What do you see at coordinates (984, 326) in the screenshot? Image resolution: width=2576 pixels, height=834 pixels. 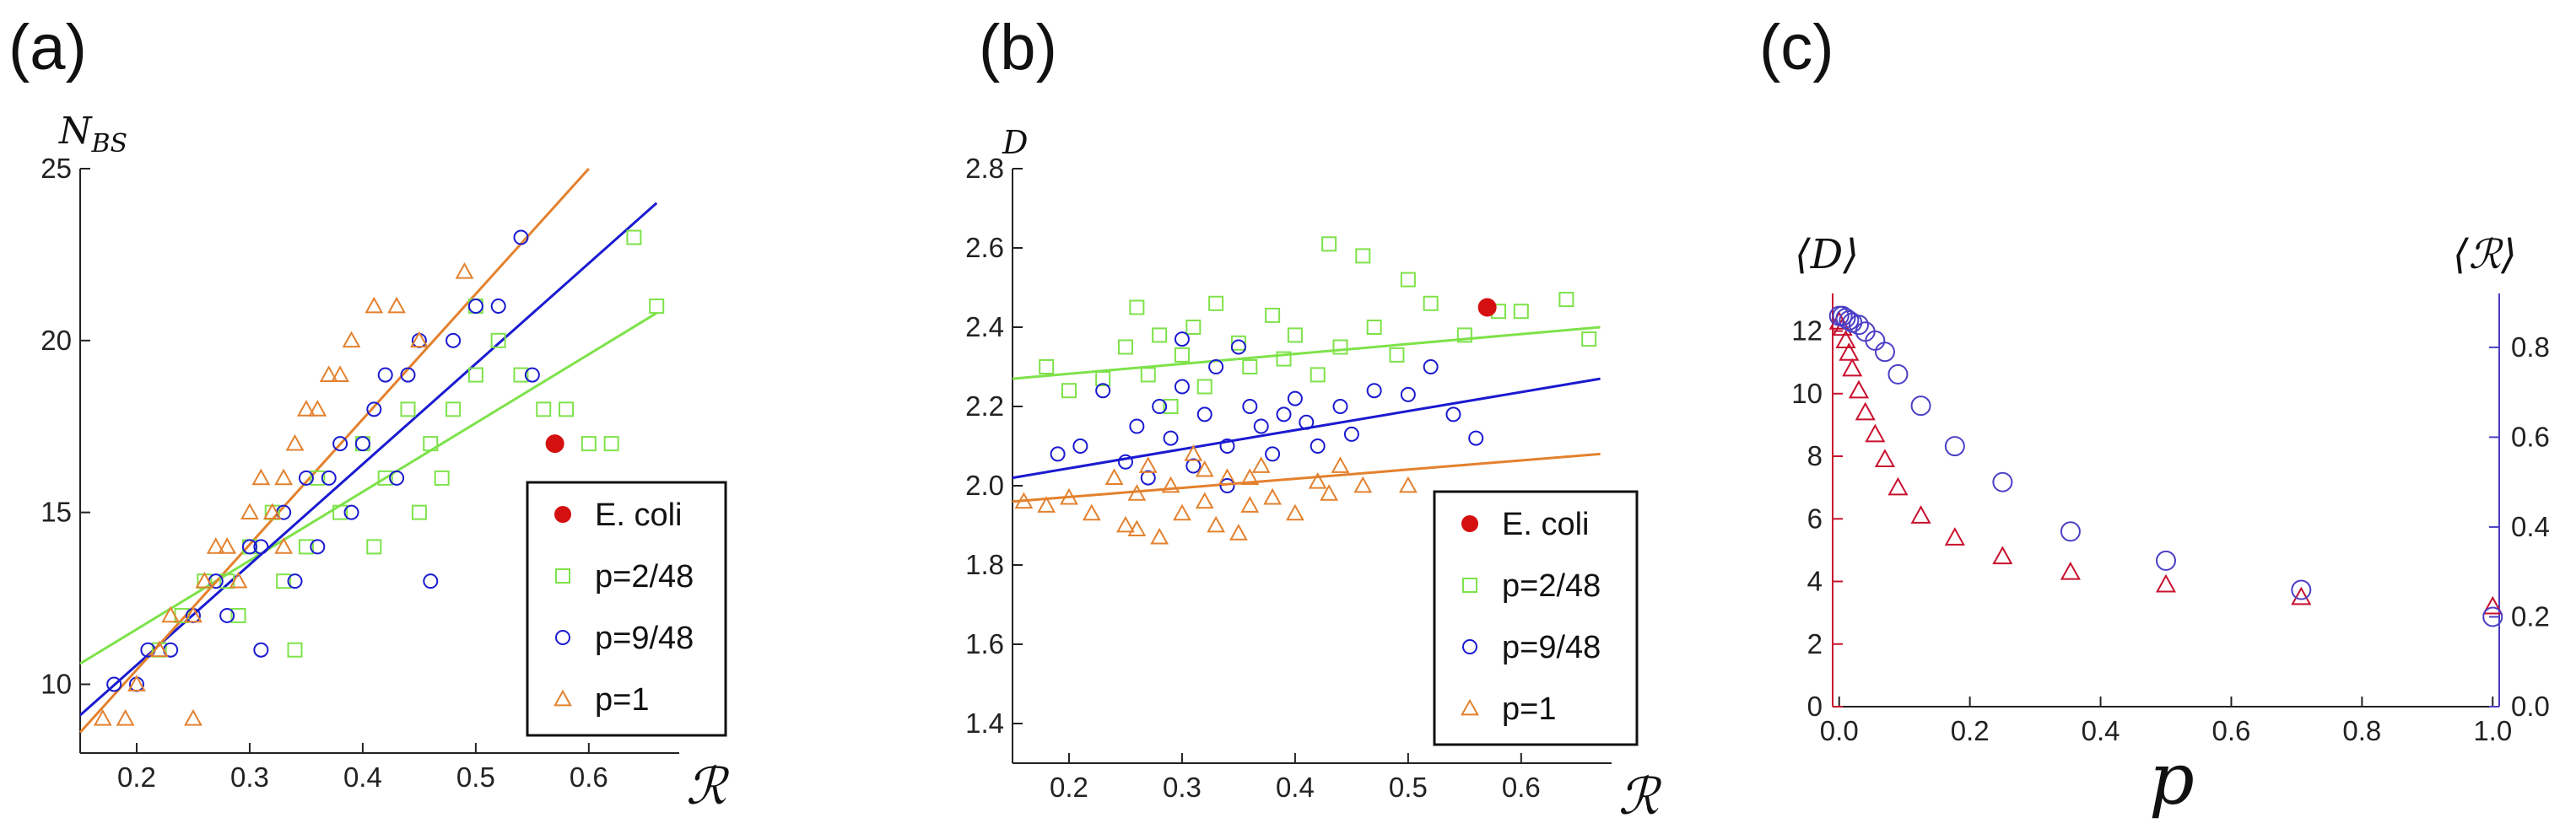 I see `y-tick-label: 2.4` at bounding box center [984, 326].